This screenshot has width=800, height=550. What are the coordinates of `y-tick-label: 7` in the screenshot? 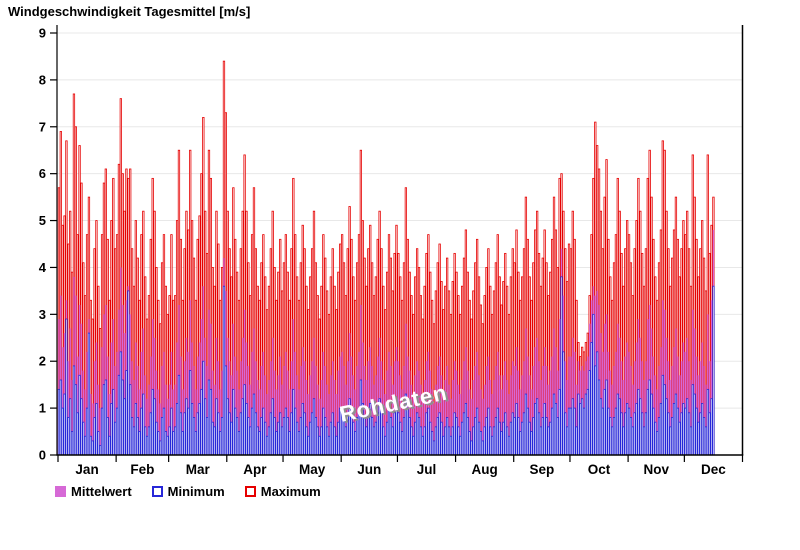 It's located at (42, 126).